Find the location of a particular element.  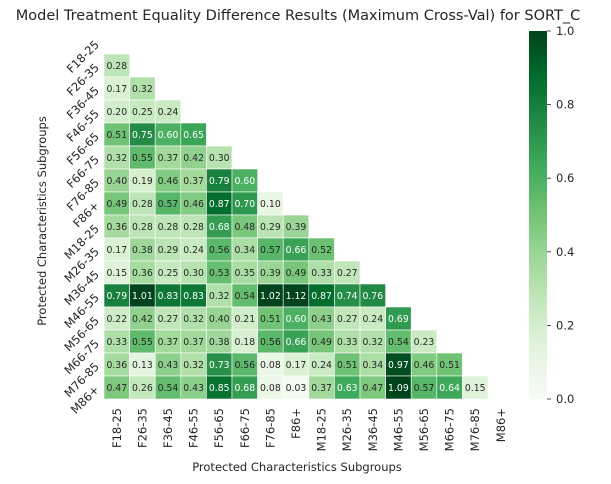

x-tick-label: F56-65 is located at coordinates (219, 428).